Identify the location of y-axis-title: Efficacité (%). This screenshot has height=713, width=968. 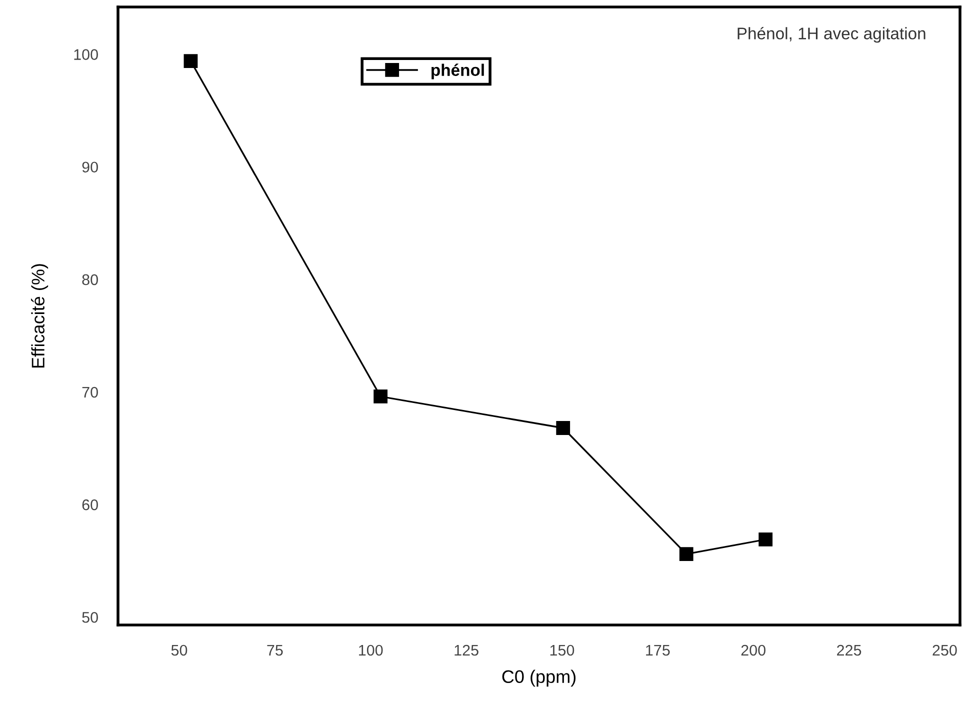
(39, 316).